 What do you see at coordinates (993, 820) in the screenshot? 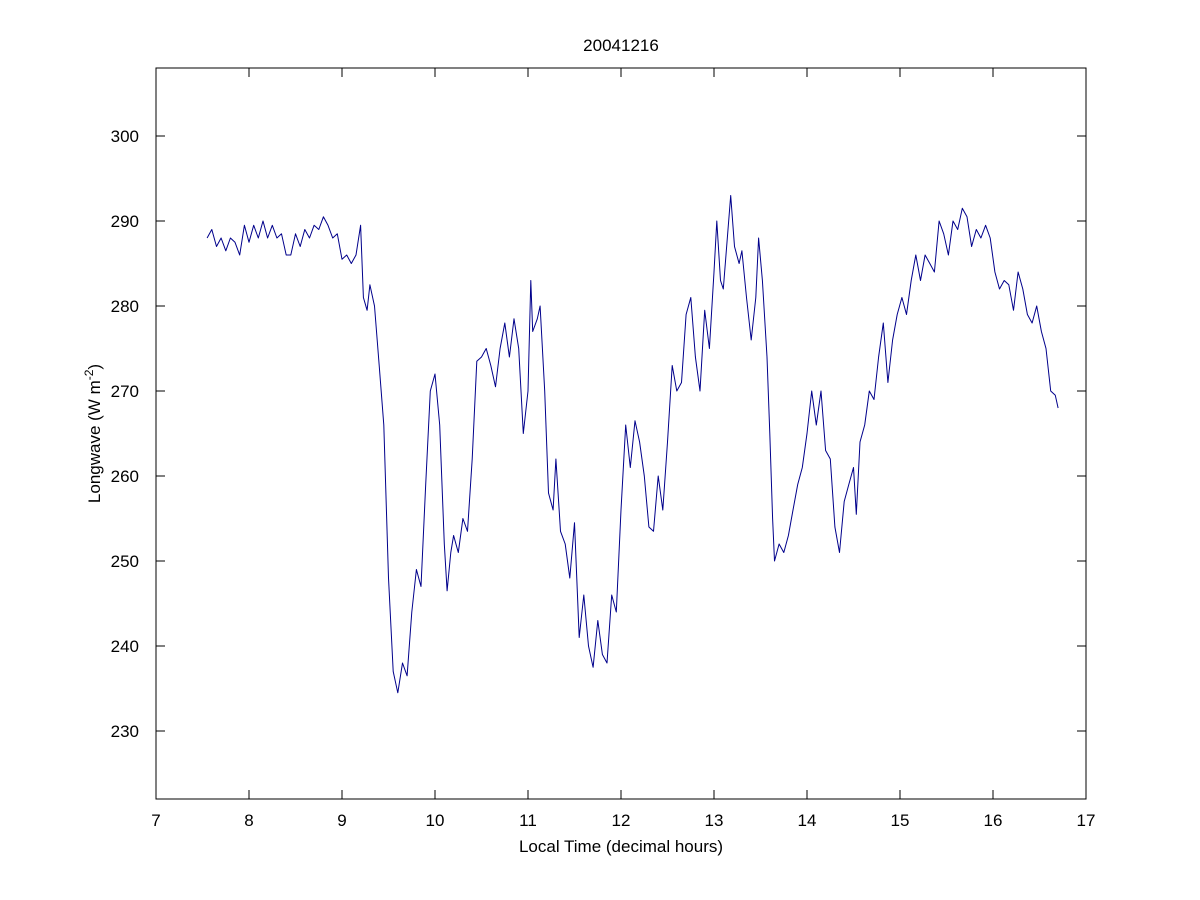
I see `x-tick-label: 16` at bounding box center [993, 820].